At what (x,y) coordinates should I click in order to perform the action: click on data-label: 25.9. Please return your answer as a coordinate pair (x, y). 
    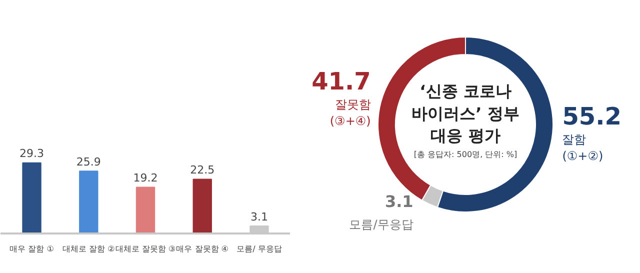
    Looking at the image, I should click on (88, 161).